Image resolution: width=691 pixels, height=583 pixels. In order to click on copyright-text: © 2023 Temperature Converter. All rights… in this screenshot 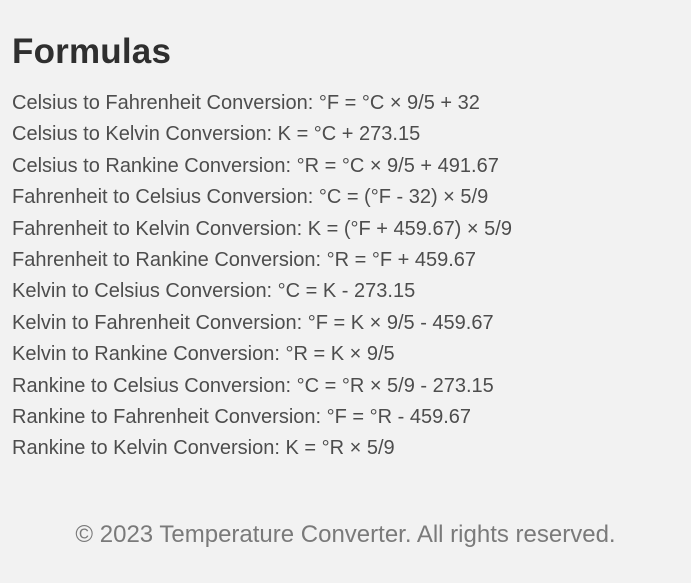, I will do `click(345, 534)`.